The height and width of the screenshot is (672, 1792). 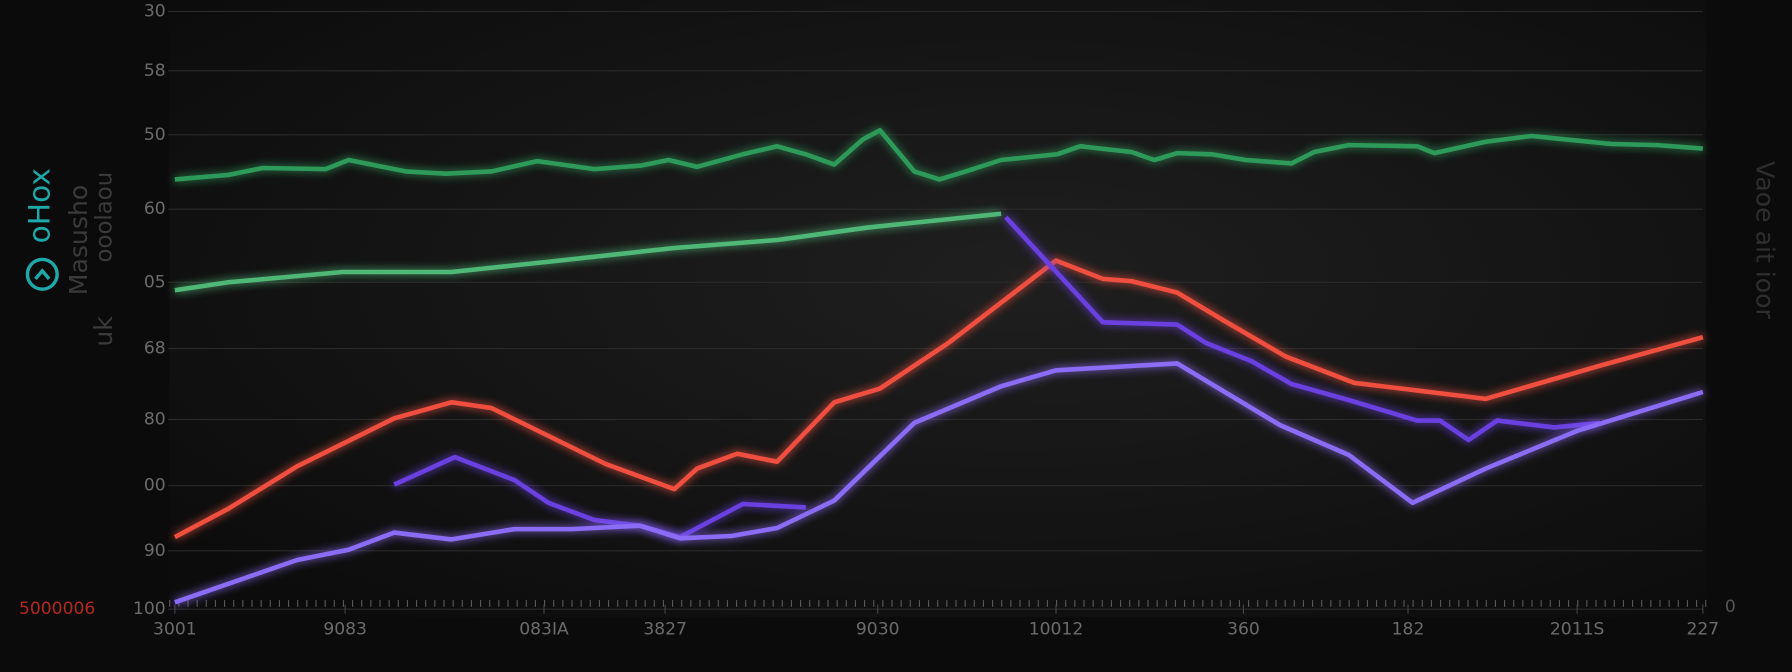 What do you see at coordinates (175, 630) in the screenshot?
I see `x-tick-label: 3001` at bounding box center [175, 630].